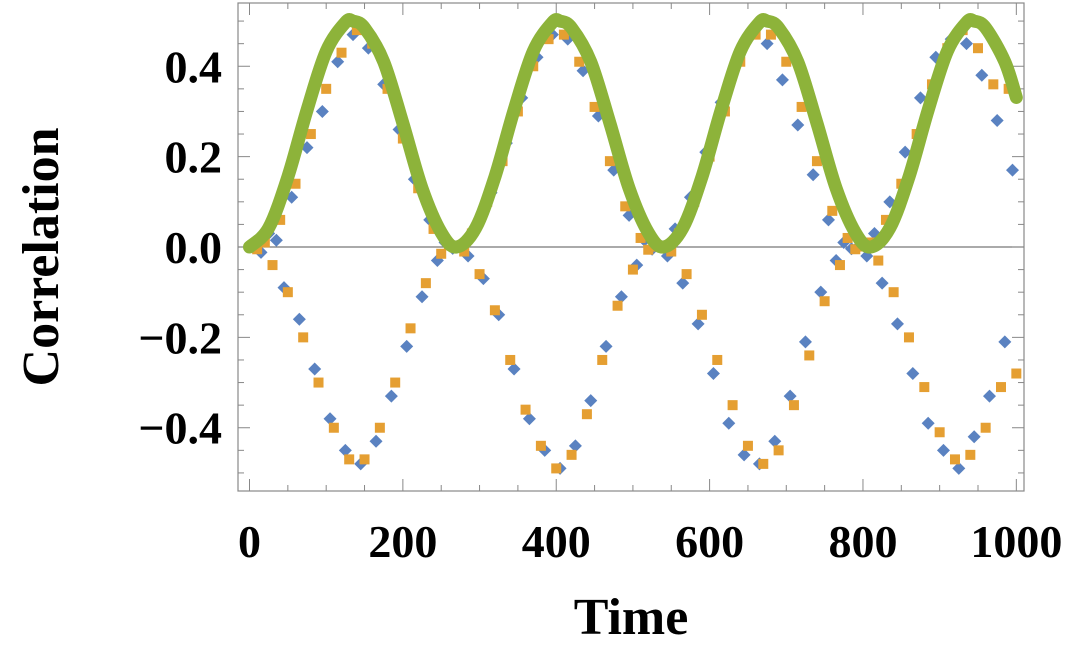  What do you see at coordinates (556, 541) in the screenshot?
I see `x-tick-label: 400` at bounding box center [556, 541].